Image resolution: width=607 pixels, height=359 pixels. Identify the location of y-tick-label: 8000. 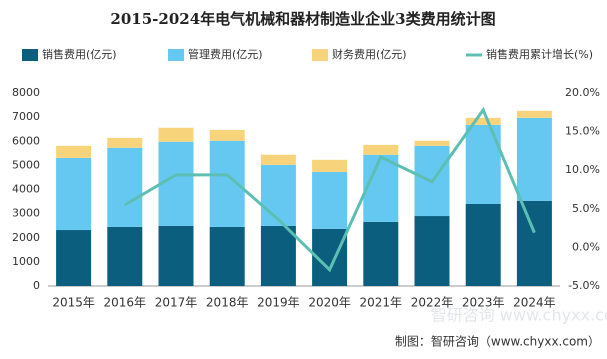
(26, 92).